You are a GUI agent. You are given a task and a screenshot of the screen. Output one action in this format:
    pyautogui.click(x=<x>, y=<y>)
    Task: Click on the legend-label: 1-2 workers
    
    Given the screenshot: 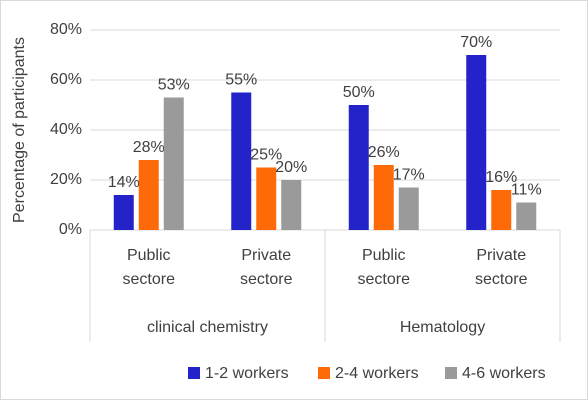 What is the action you would take?
    pyautogui.click(x=247, y=373)
    